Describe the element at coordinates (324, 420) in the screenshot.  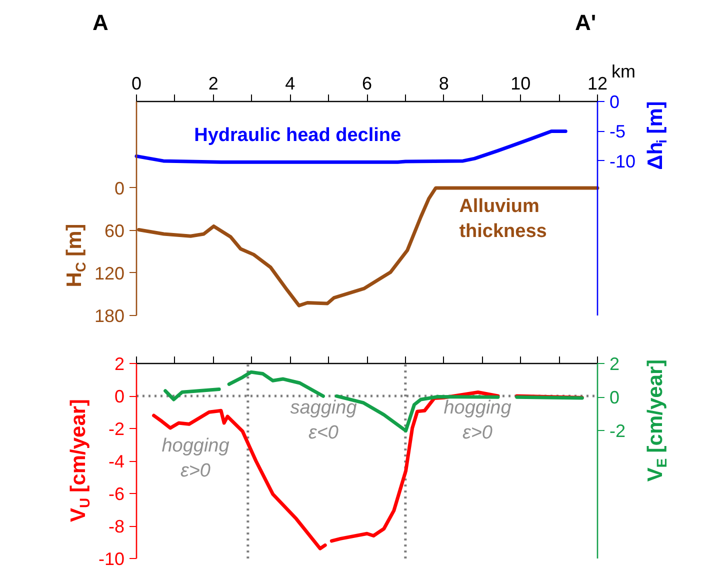
I see `annotation: sagging ε<0` at that location.